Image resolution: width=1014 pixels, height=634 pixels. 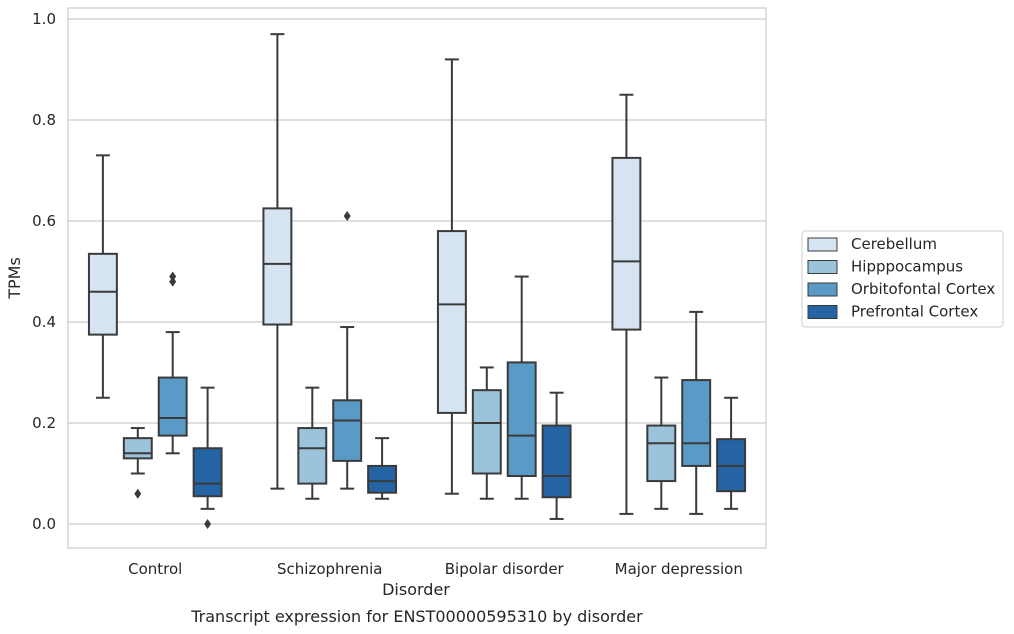 I want to click on y-tick-label: 0.6, so click(x=44, y=221).